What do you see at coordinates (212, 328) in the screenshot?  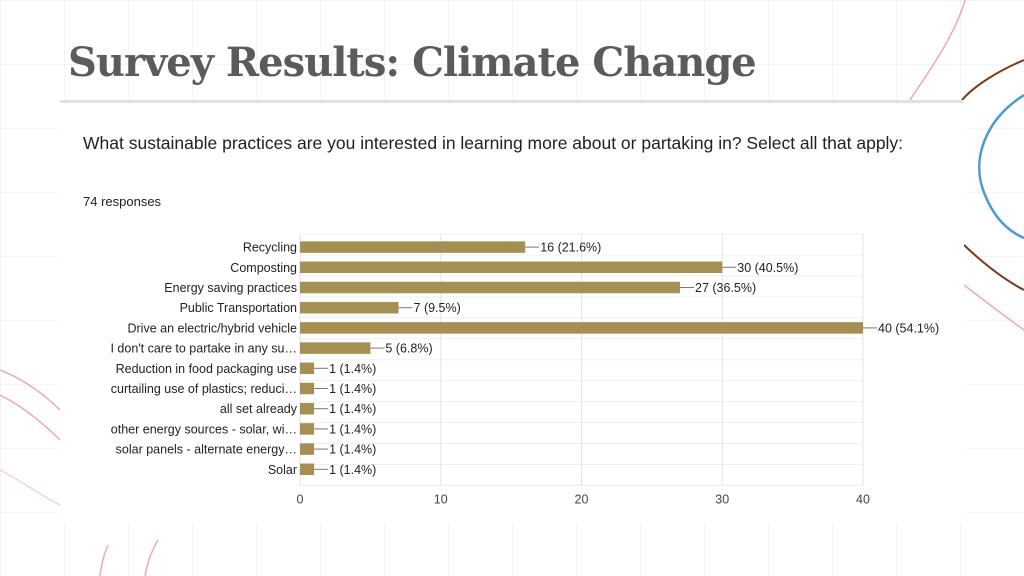 I see `category-label: Drive an electric/hybrid vehicle` at bounding box center [212, 328].